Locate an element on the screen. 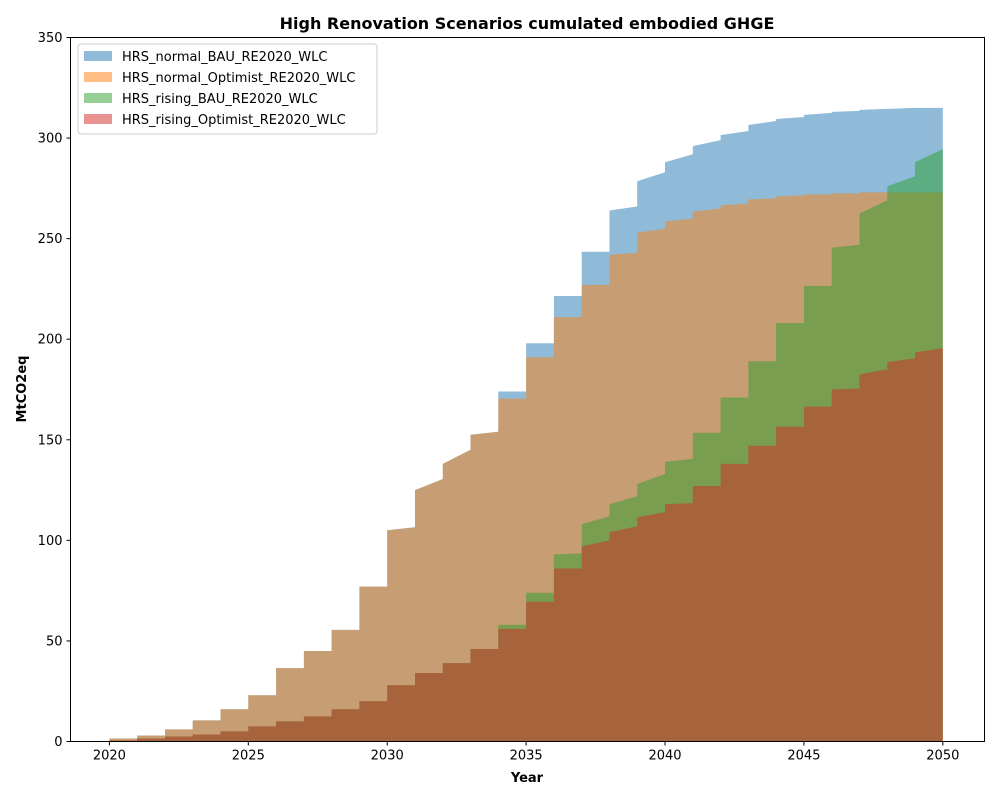 This screenshot has height=800, width=1000. y-axis-label: MtCO2eq is located at coordinates (22, 389).